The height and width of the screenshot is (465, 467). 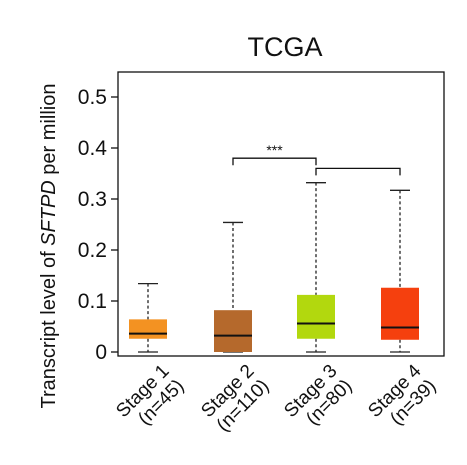 What do you see at coordinates (49, 327) in the screenshot?
I see `y-axis-label-prefix: Transcript level of` at bounding box center [49, 327].